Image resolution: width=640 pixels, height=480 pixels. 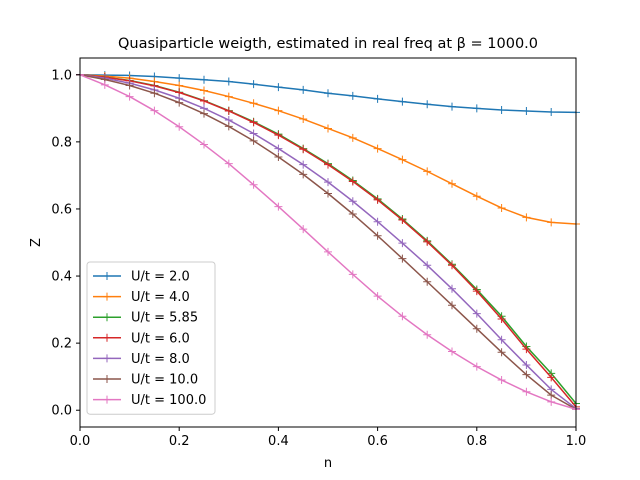 I want to click on y-tick-label: 0.4, so click(x=61, y=277).